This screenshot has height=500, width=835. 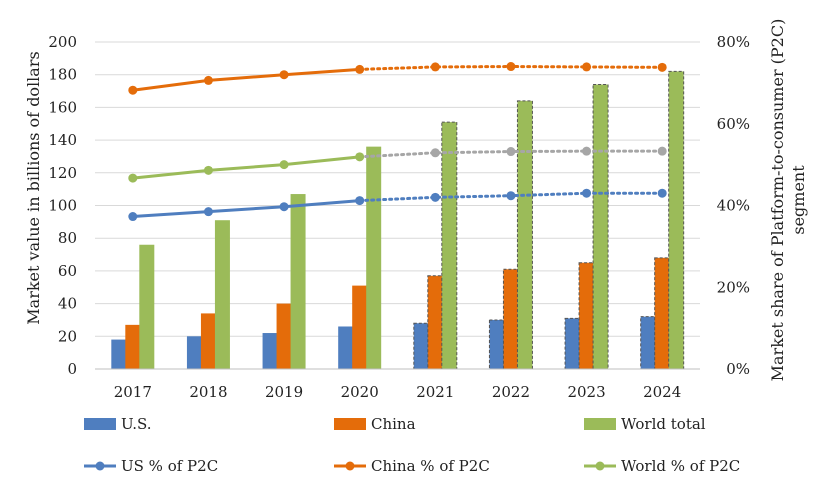 I want to click on legend-label: World total, so click(x=663, y=424).